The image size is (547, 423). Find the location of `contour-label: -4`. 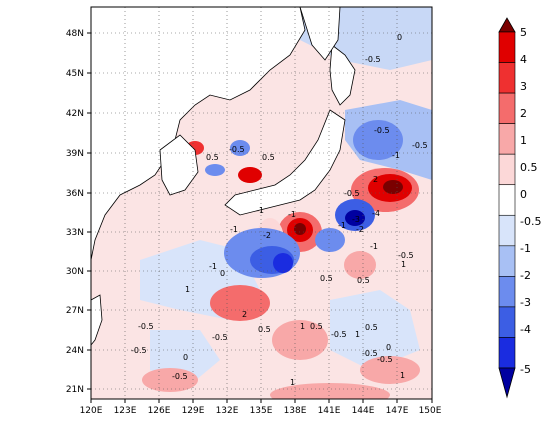

contour-label: -4 is located at coordinates (376, 213).